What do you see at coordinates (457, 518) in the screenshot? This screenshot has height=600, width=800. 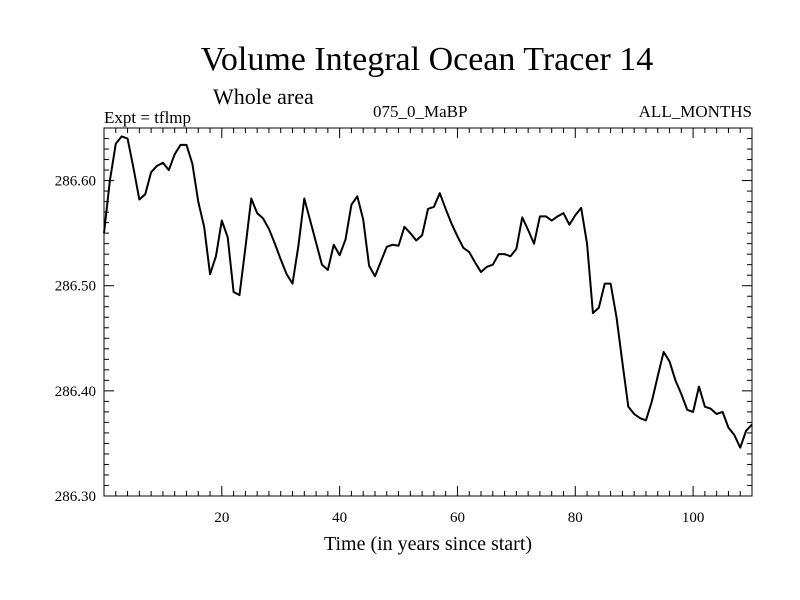 I see `x-tick-label: 60` at bounding box center [457, 518].